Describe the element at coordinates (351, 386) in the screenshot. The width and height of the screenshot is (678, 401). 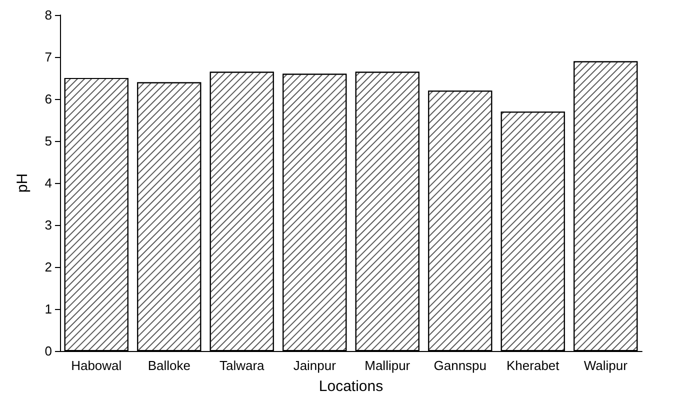
I see `x-axis-title: Locations` at that location.